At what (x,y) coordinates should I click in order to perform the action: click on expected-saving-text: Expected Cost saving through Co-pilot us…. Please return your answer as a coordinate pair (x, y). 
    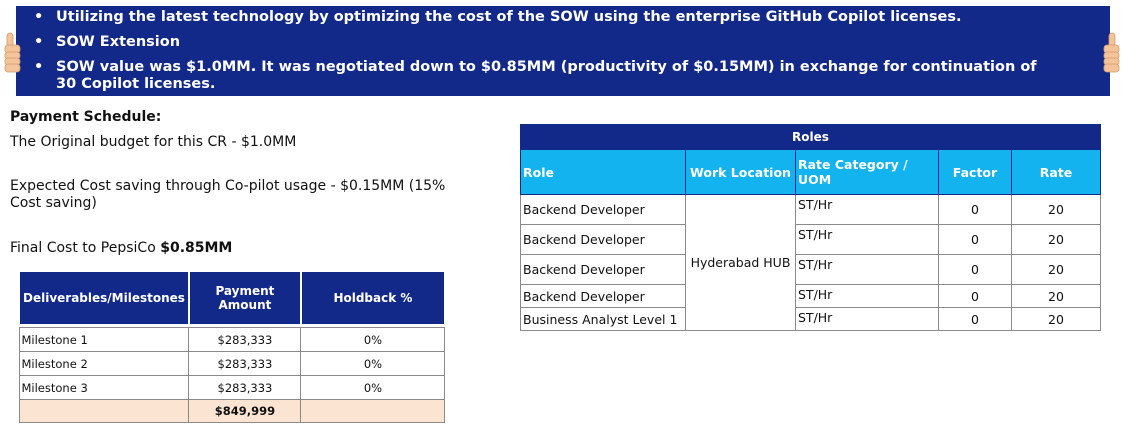
    Looking at the image, I should click on (228, 194).